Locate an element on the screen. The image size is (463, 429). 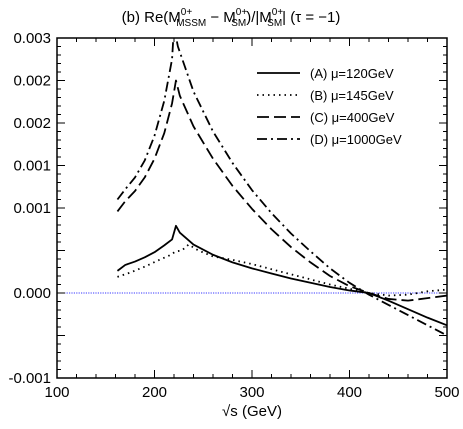
x-tick-labels: 100 200 300 400 500 is located at coordinates (251, 392).